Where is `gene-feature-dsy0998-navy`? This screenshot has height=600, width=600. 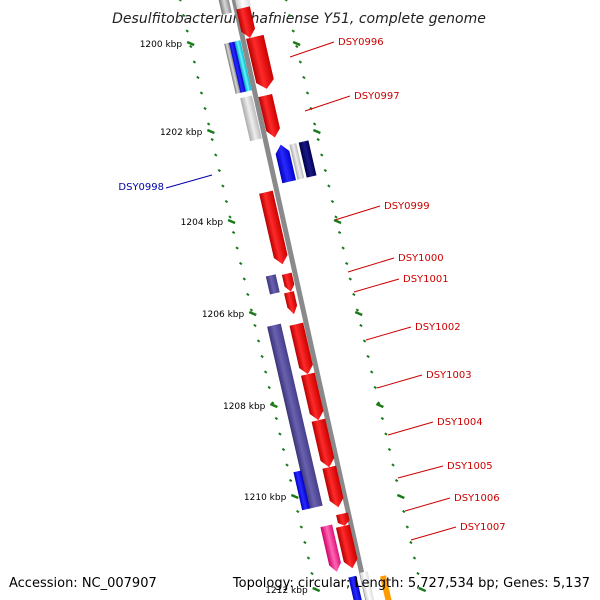
gene-feature-dsy0998-navy is located at coordinates (307, 159).